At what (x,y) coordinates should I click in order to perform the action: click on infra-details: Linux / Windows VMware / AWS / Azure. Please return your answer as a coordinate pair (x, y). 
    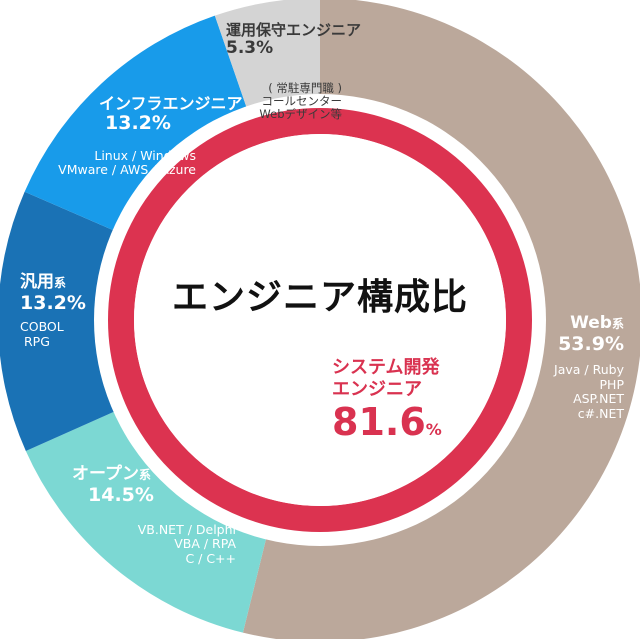
    Looking at the image, I should click on (127, 163).